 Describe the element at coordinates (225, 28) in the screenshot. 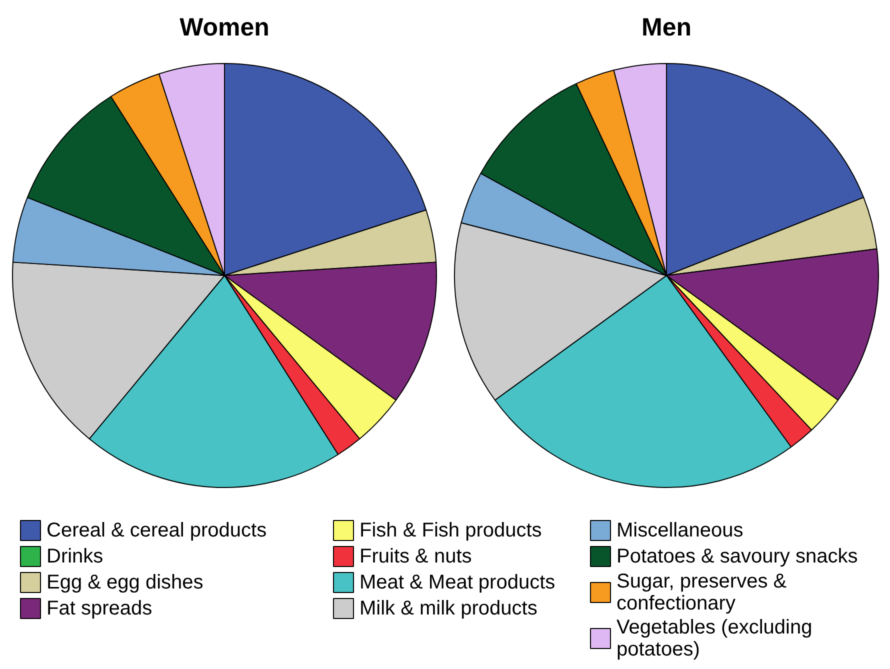

I see `slice-label: Women` at that location.